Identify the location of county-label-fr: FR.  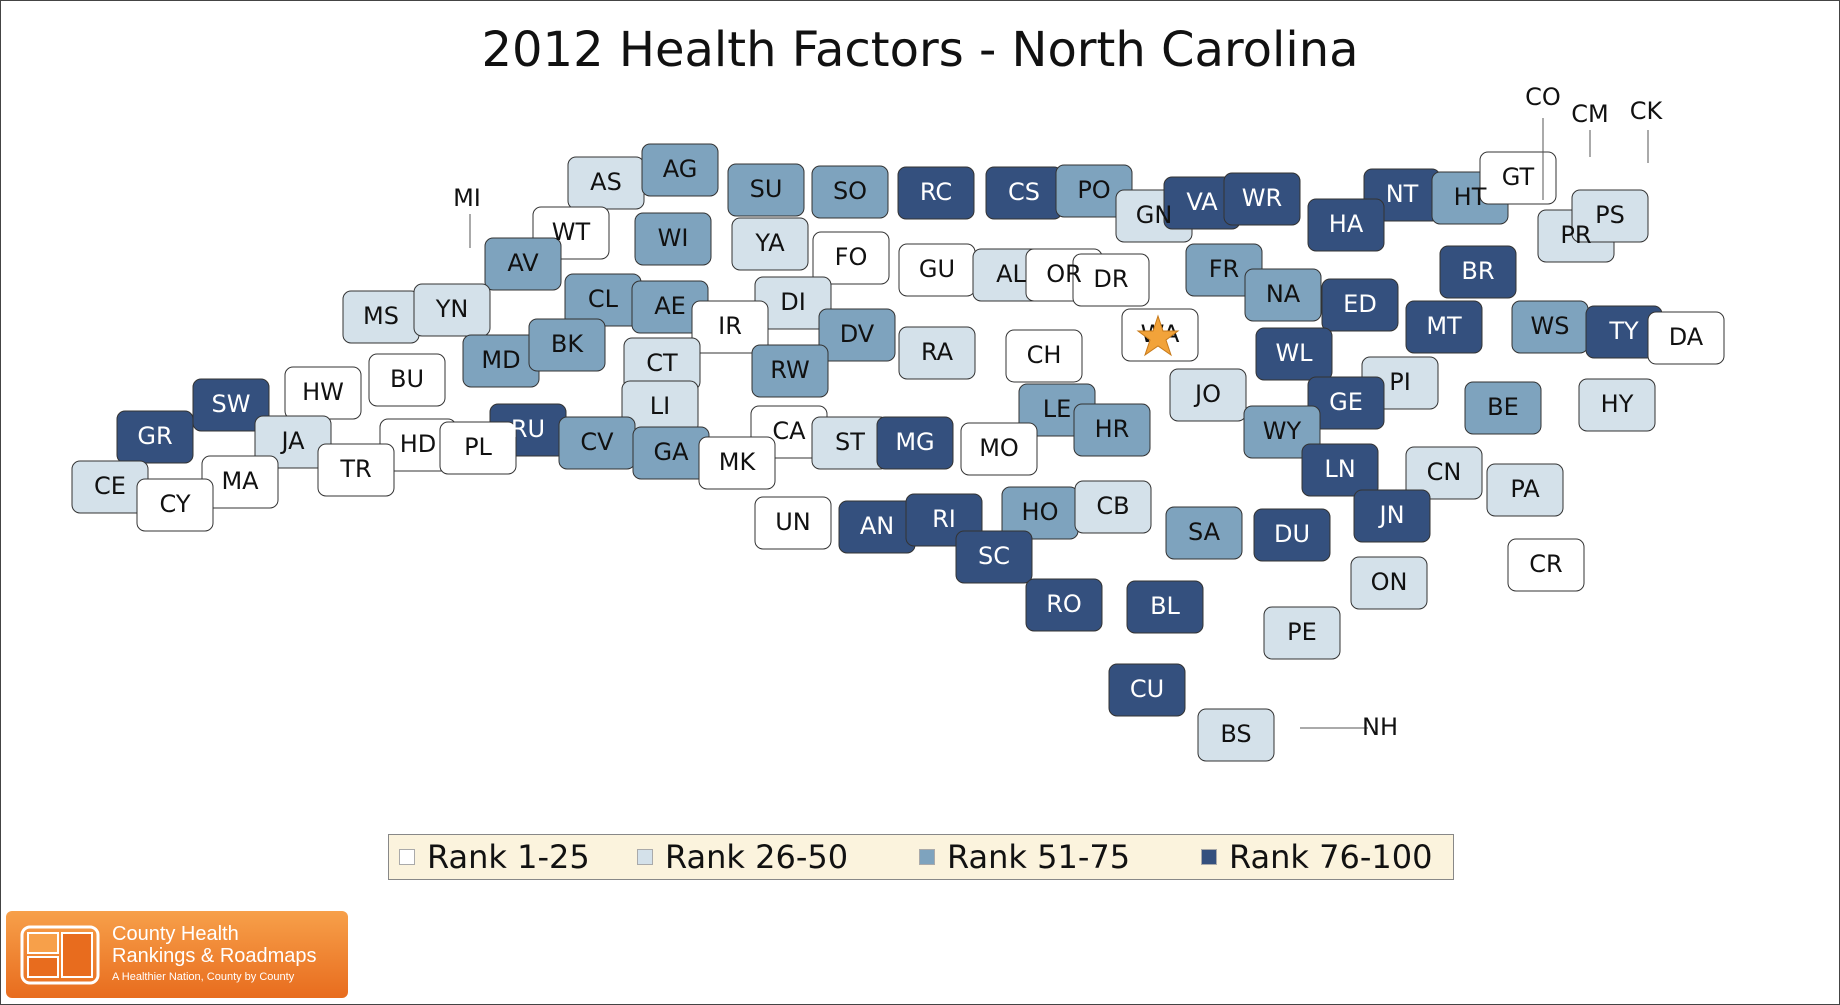
(1224, 269).